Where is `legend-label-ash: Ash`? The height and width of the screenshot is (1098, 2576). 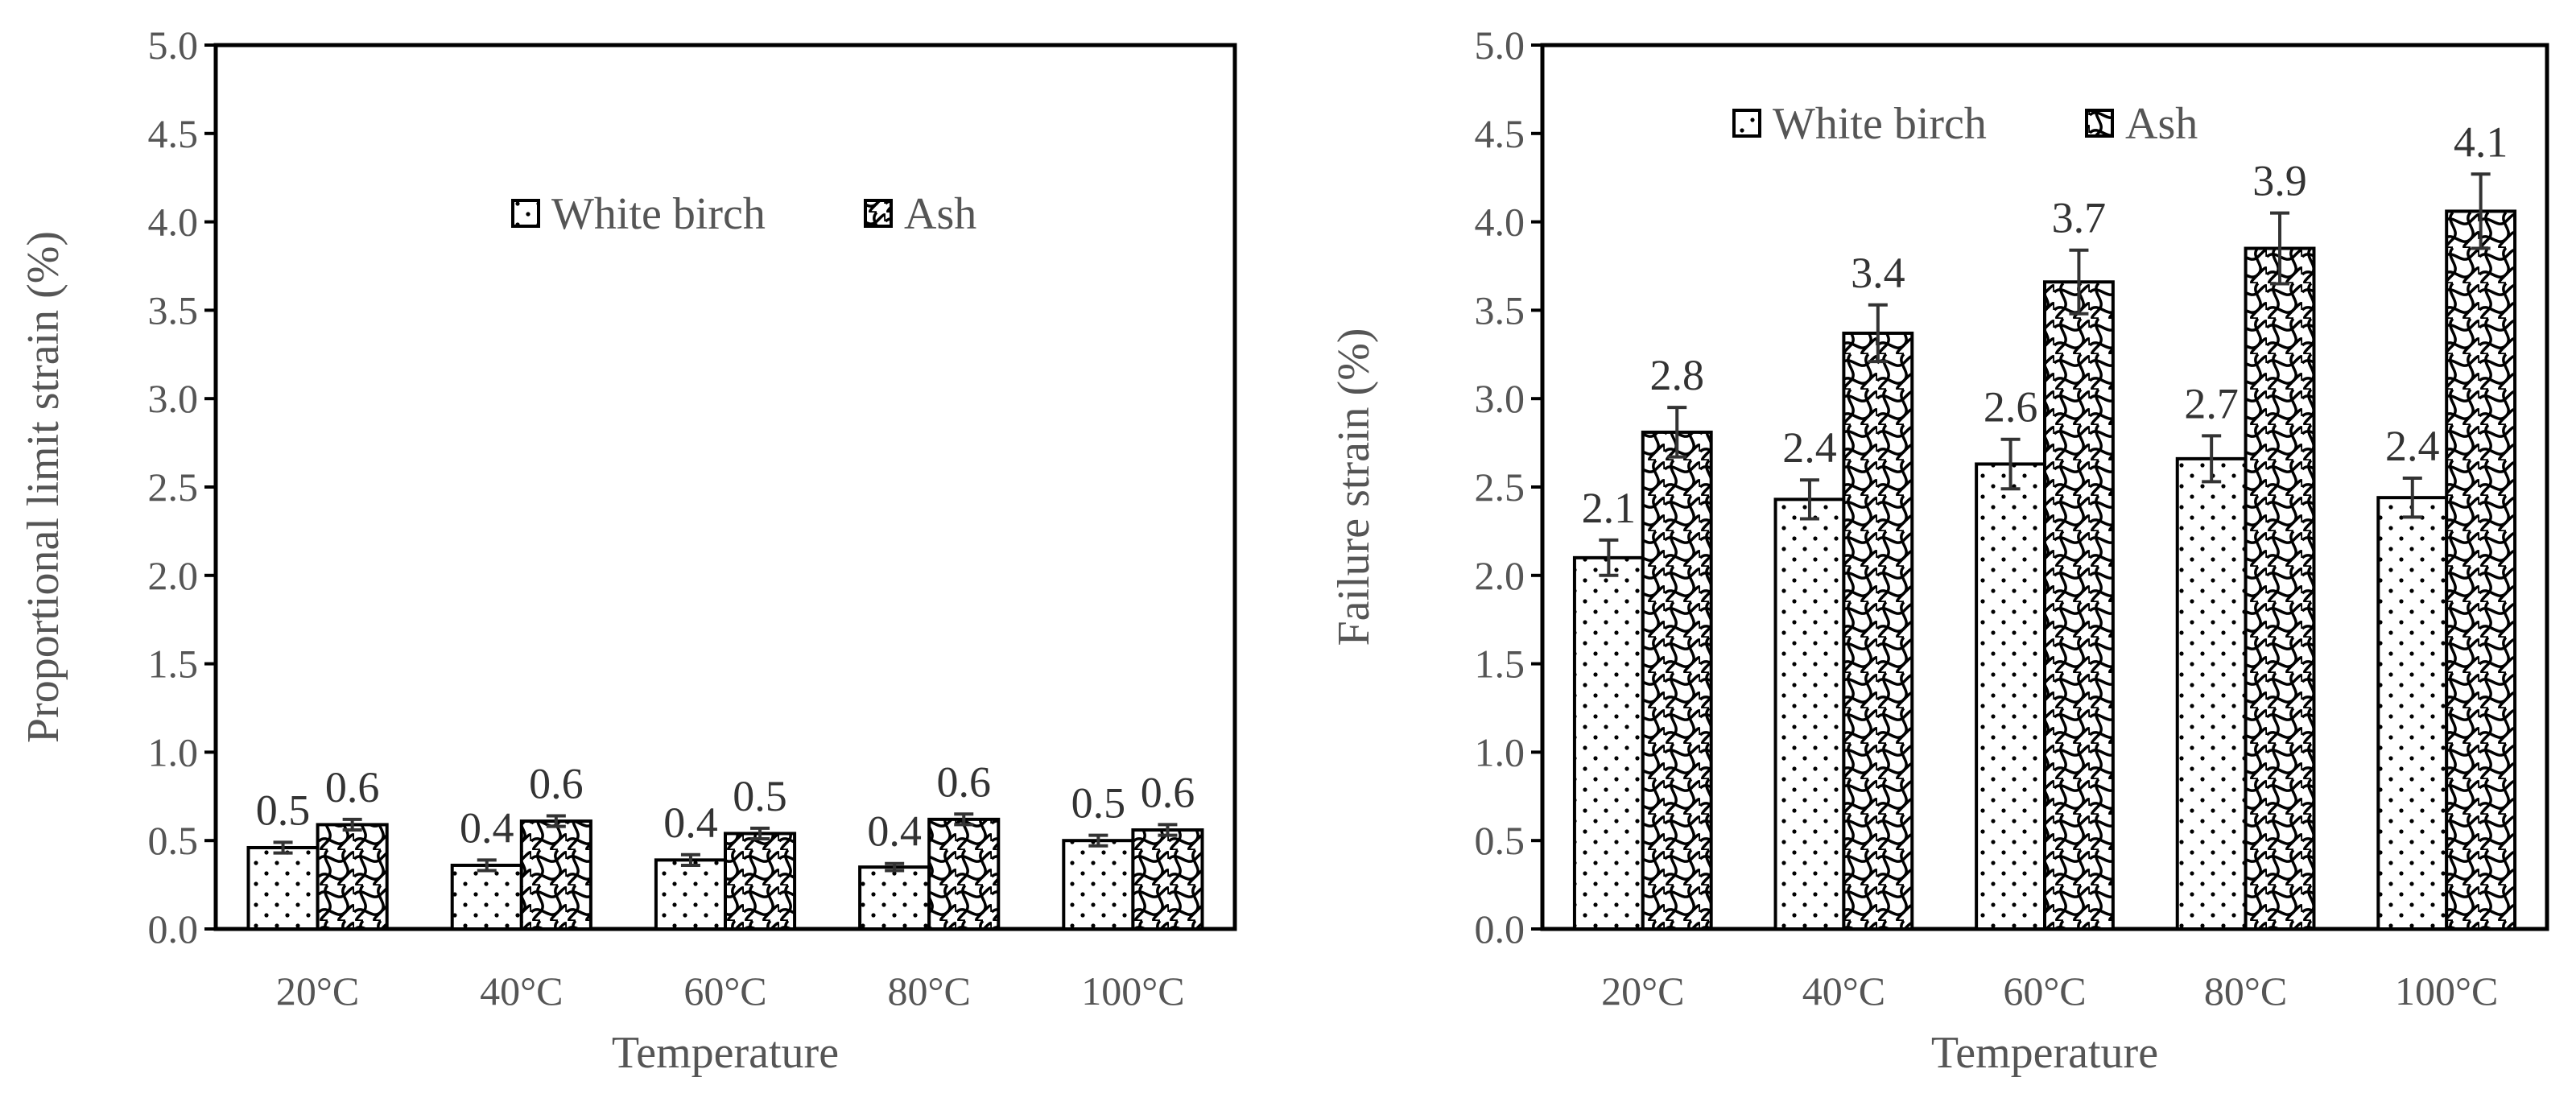 legend-label-ash: Ash is located at coordinates (940, 214).